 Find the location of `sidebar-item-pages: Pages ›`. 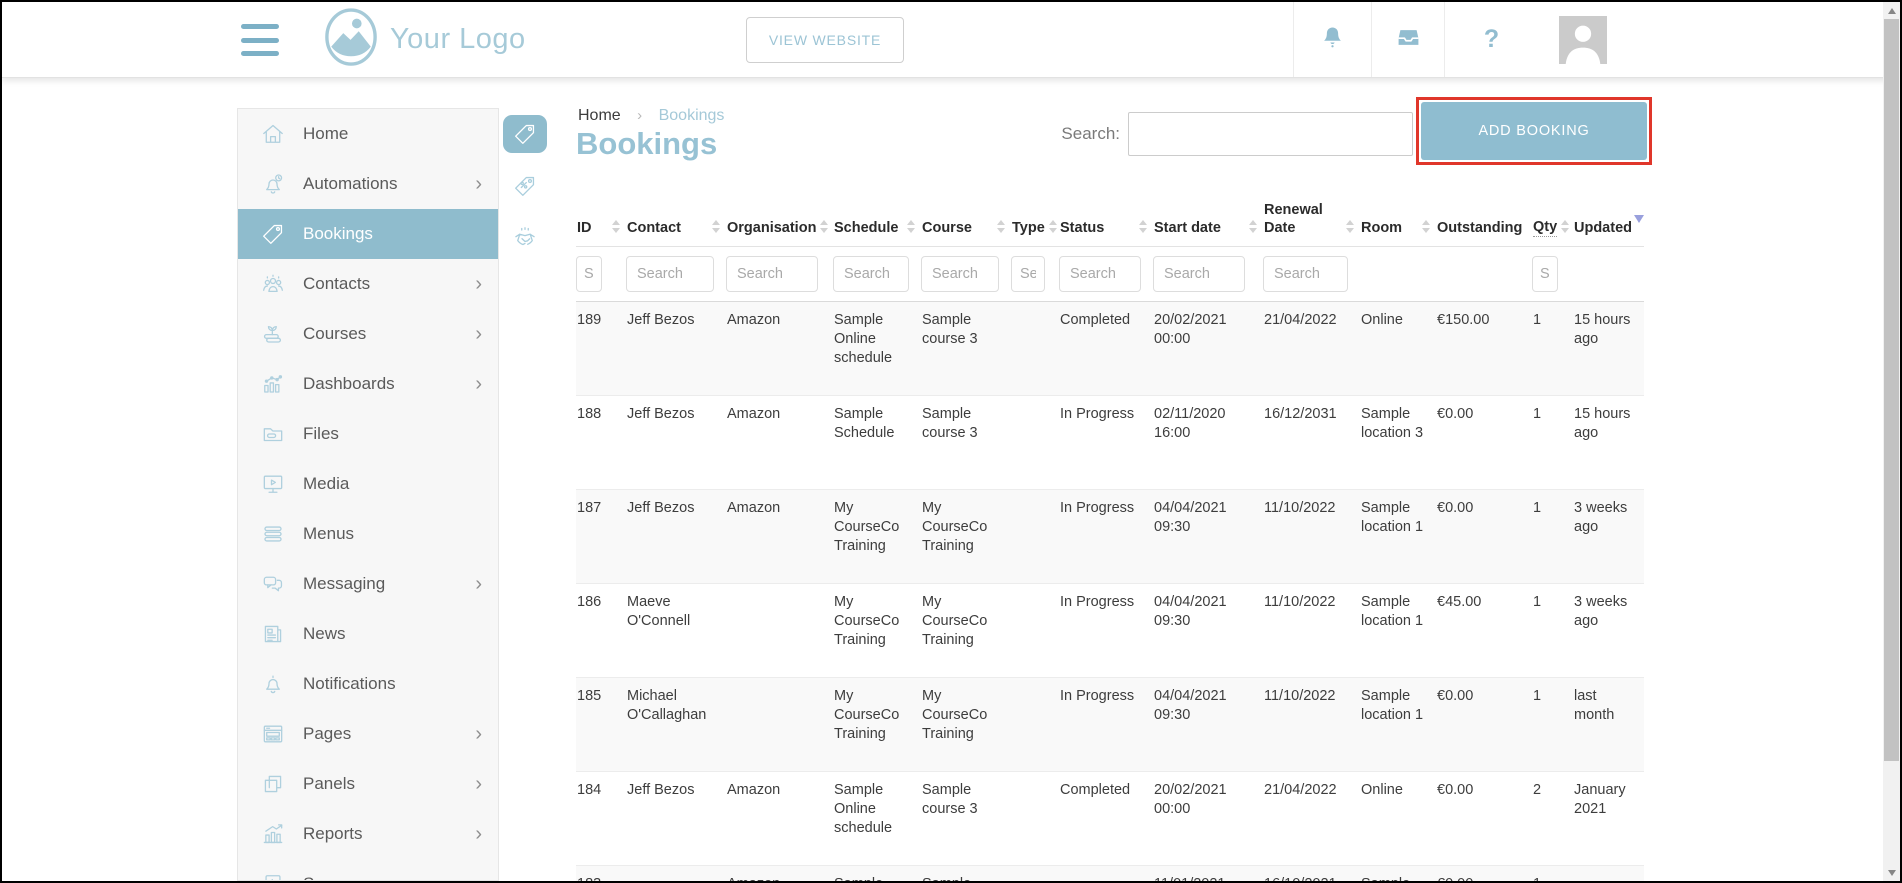

sidebar-item-pages: Pages › is located at coordinates (368, 734).